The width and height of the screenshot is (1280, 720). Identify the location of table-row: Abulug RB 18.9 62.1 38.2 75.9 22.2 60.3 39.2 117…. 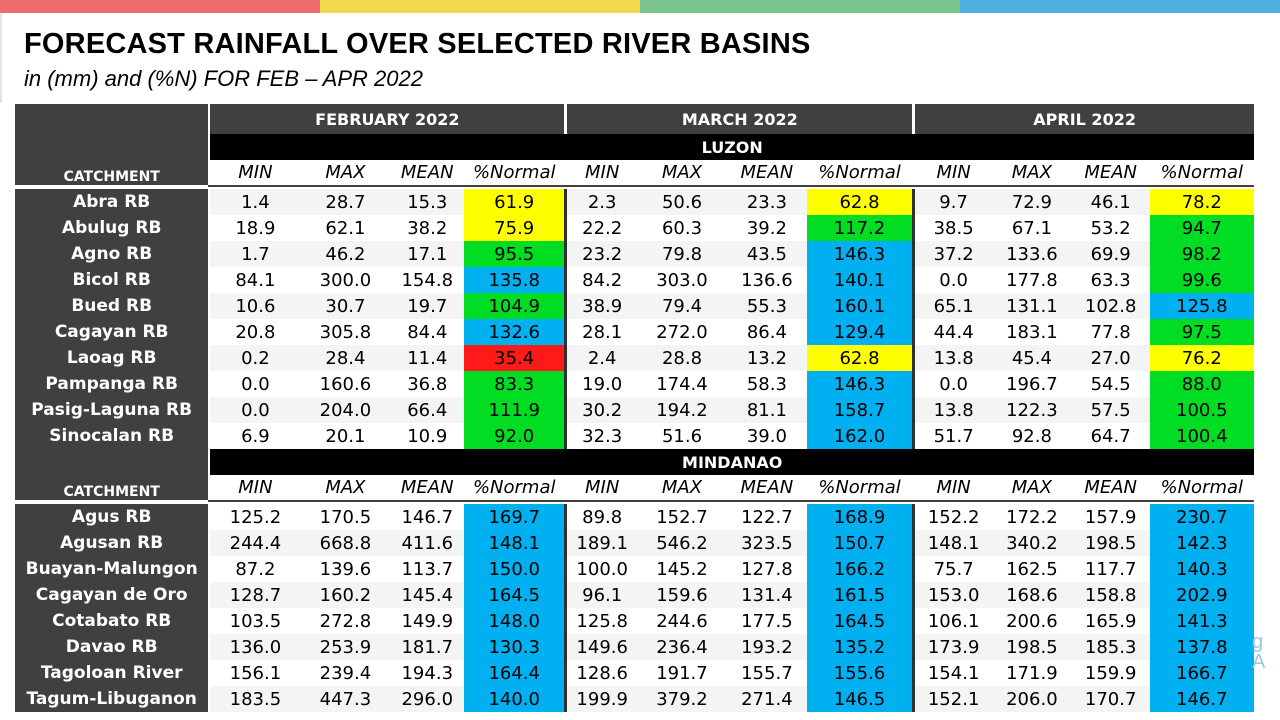
(634, 228).